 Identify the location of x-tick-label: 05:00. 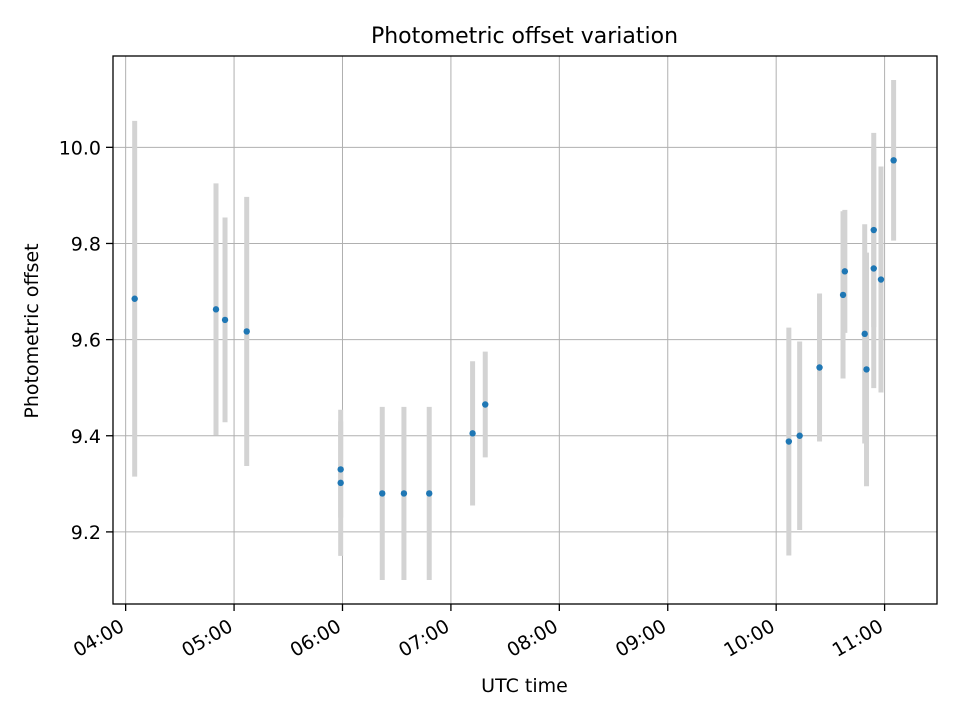
(207, 638).